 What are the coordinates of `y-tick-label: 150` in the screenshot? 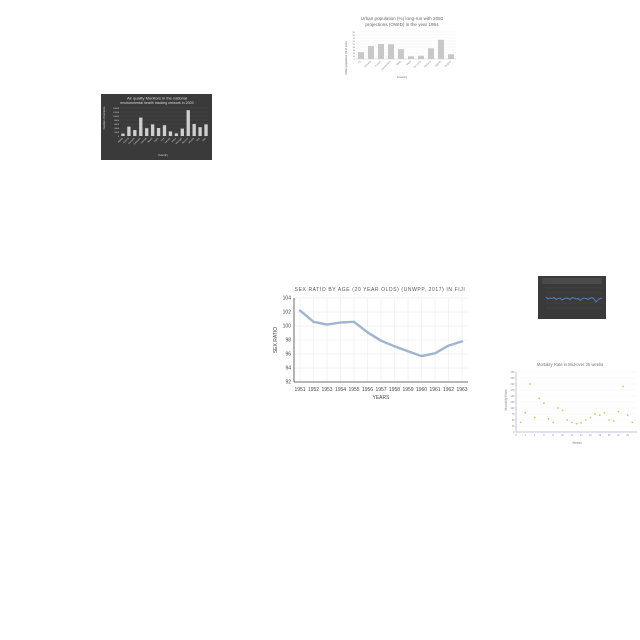 It's located at (513, 396).